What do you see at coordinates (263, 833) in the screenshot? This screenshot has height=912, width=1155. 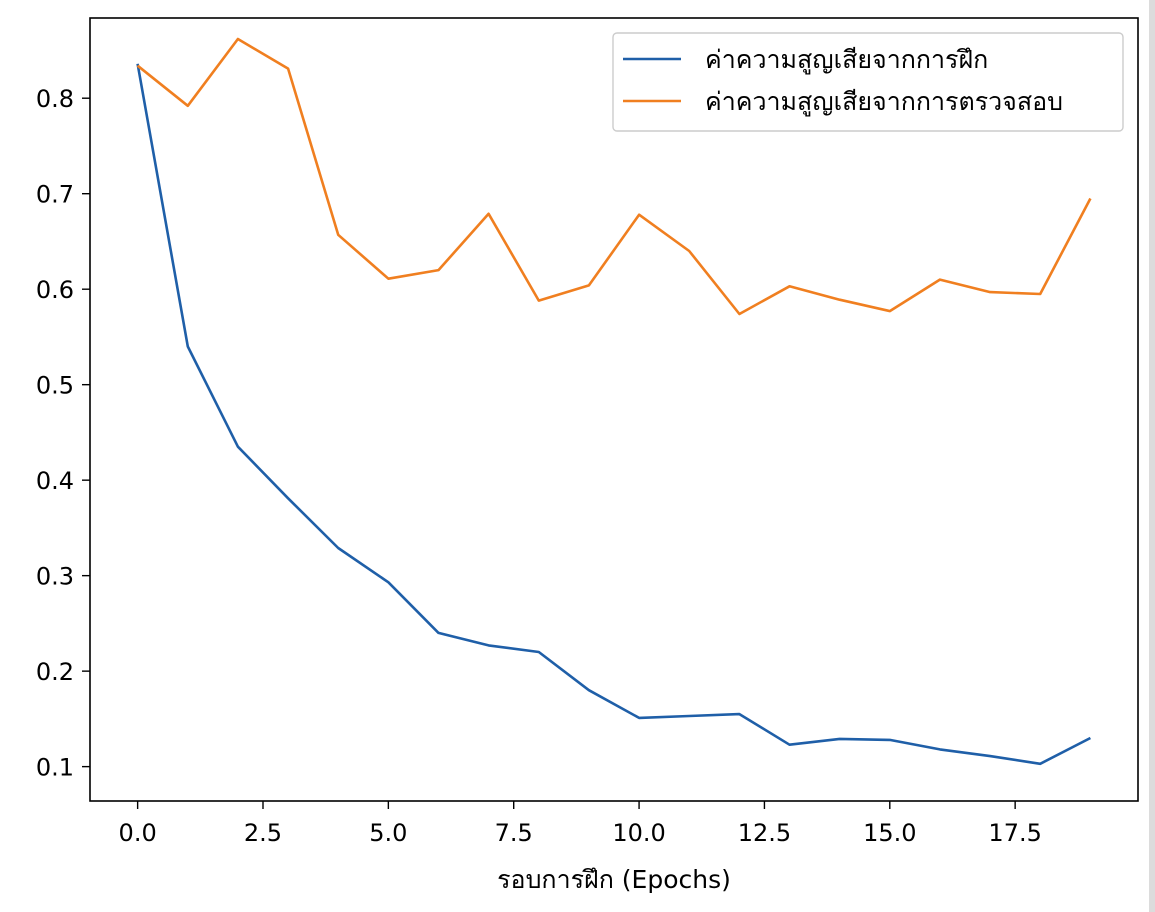 I see `x-tick-label: 2.5` at bounding box center [263, 833].